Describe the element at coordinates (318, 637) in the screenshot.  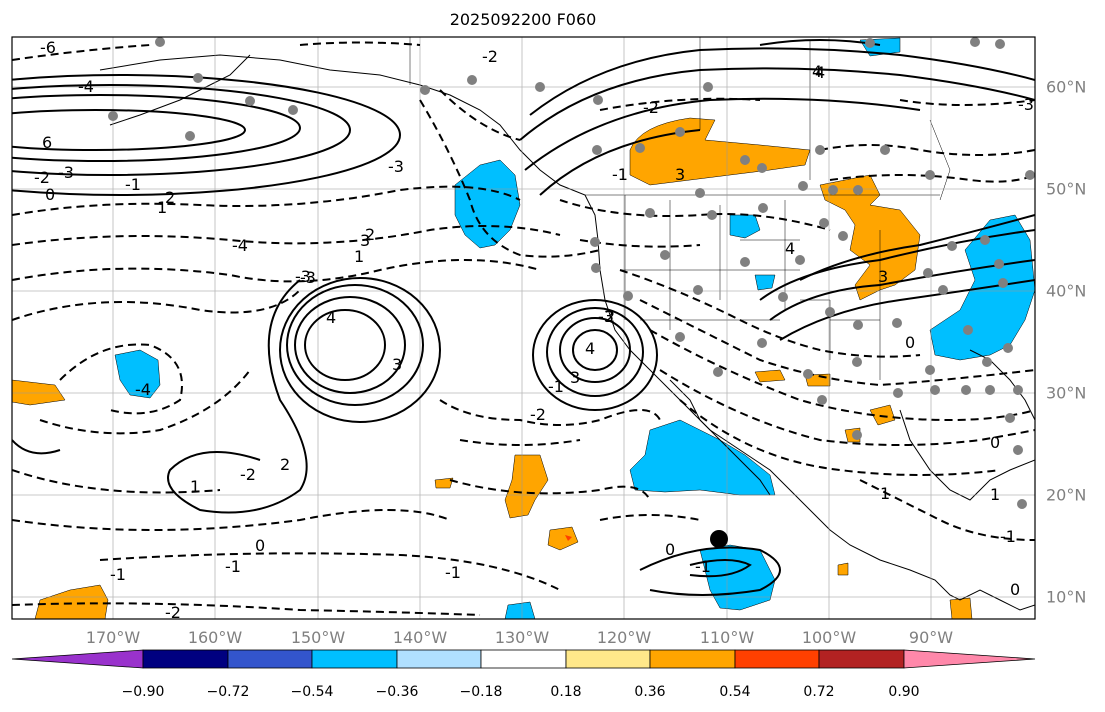
I see `lon-label: 150°W` at that location.